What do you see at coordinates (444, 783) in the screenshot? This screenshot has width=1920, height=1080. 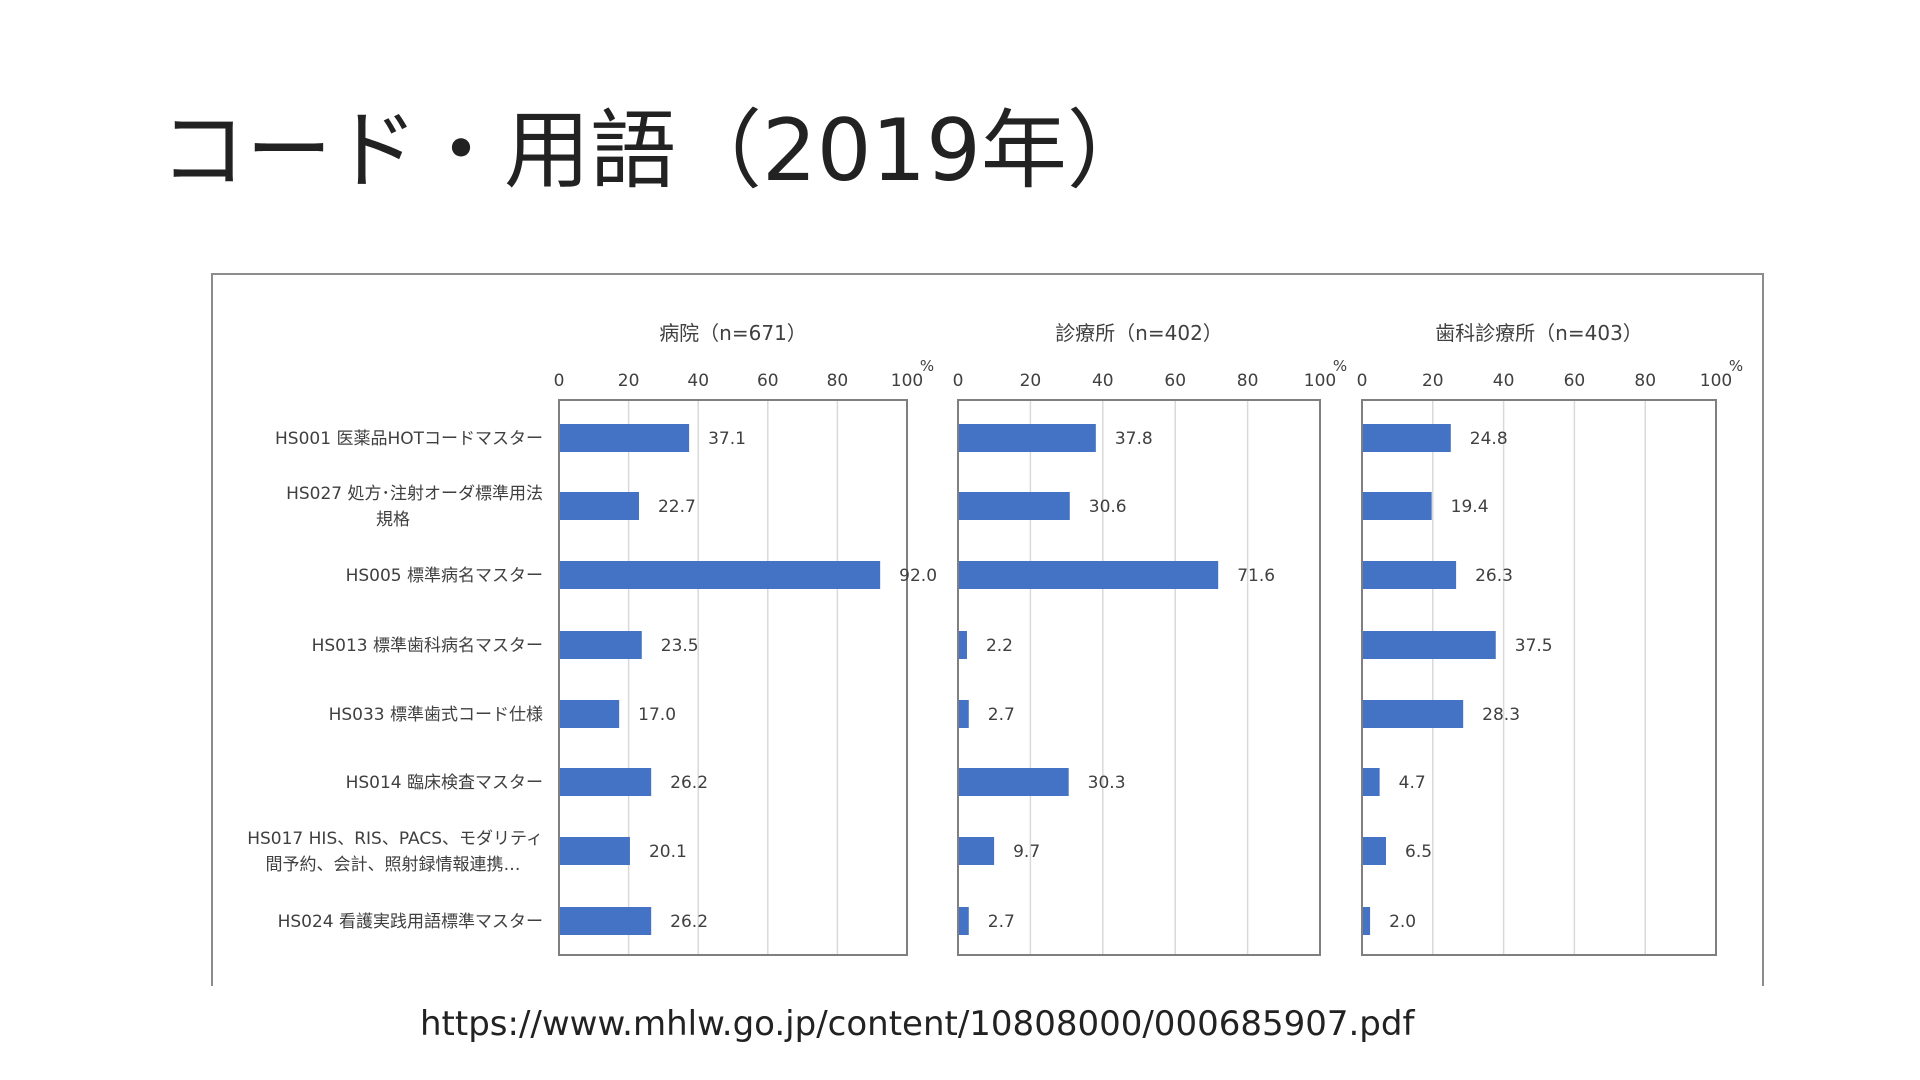 I see `category-label: HS014 臨床検査マスター` at bounding box center [444, 783].